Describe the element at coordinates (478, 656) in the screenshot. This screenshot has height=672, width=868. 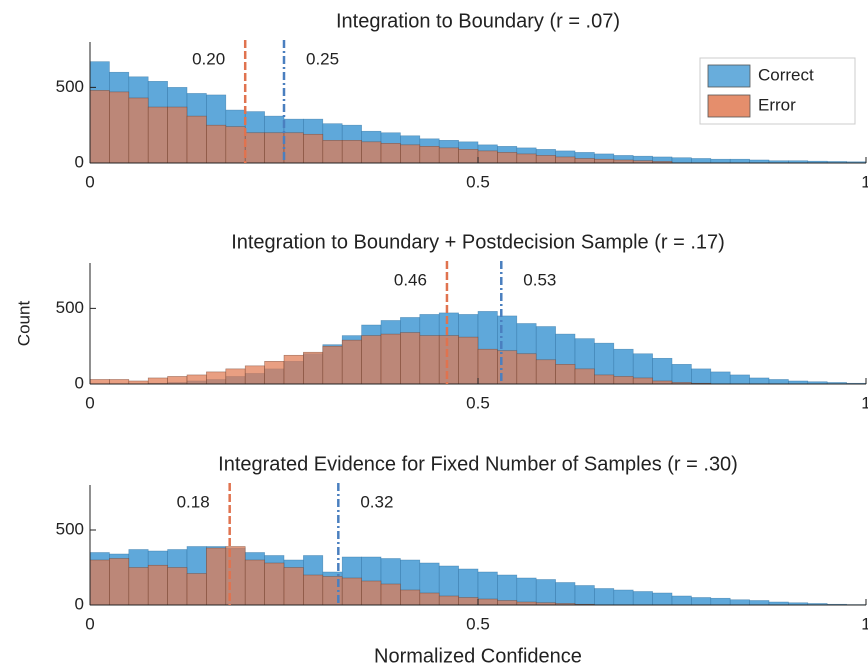
I see `x-axis-label: Normalized Confidence` at that location.